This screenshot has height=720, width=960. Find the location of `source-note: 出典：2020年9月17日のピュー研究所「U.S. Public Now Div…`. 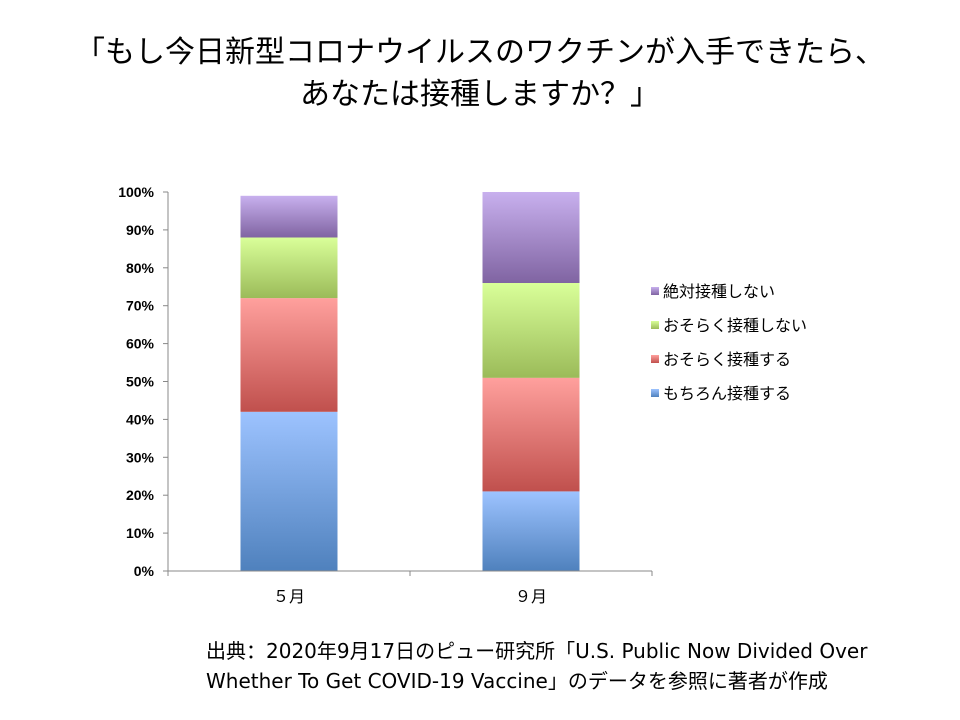

source-note: 出典：2020年9月17日のピュー研究所「U.S. Public Now Div… is located at coordinates (536, 666).